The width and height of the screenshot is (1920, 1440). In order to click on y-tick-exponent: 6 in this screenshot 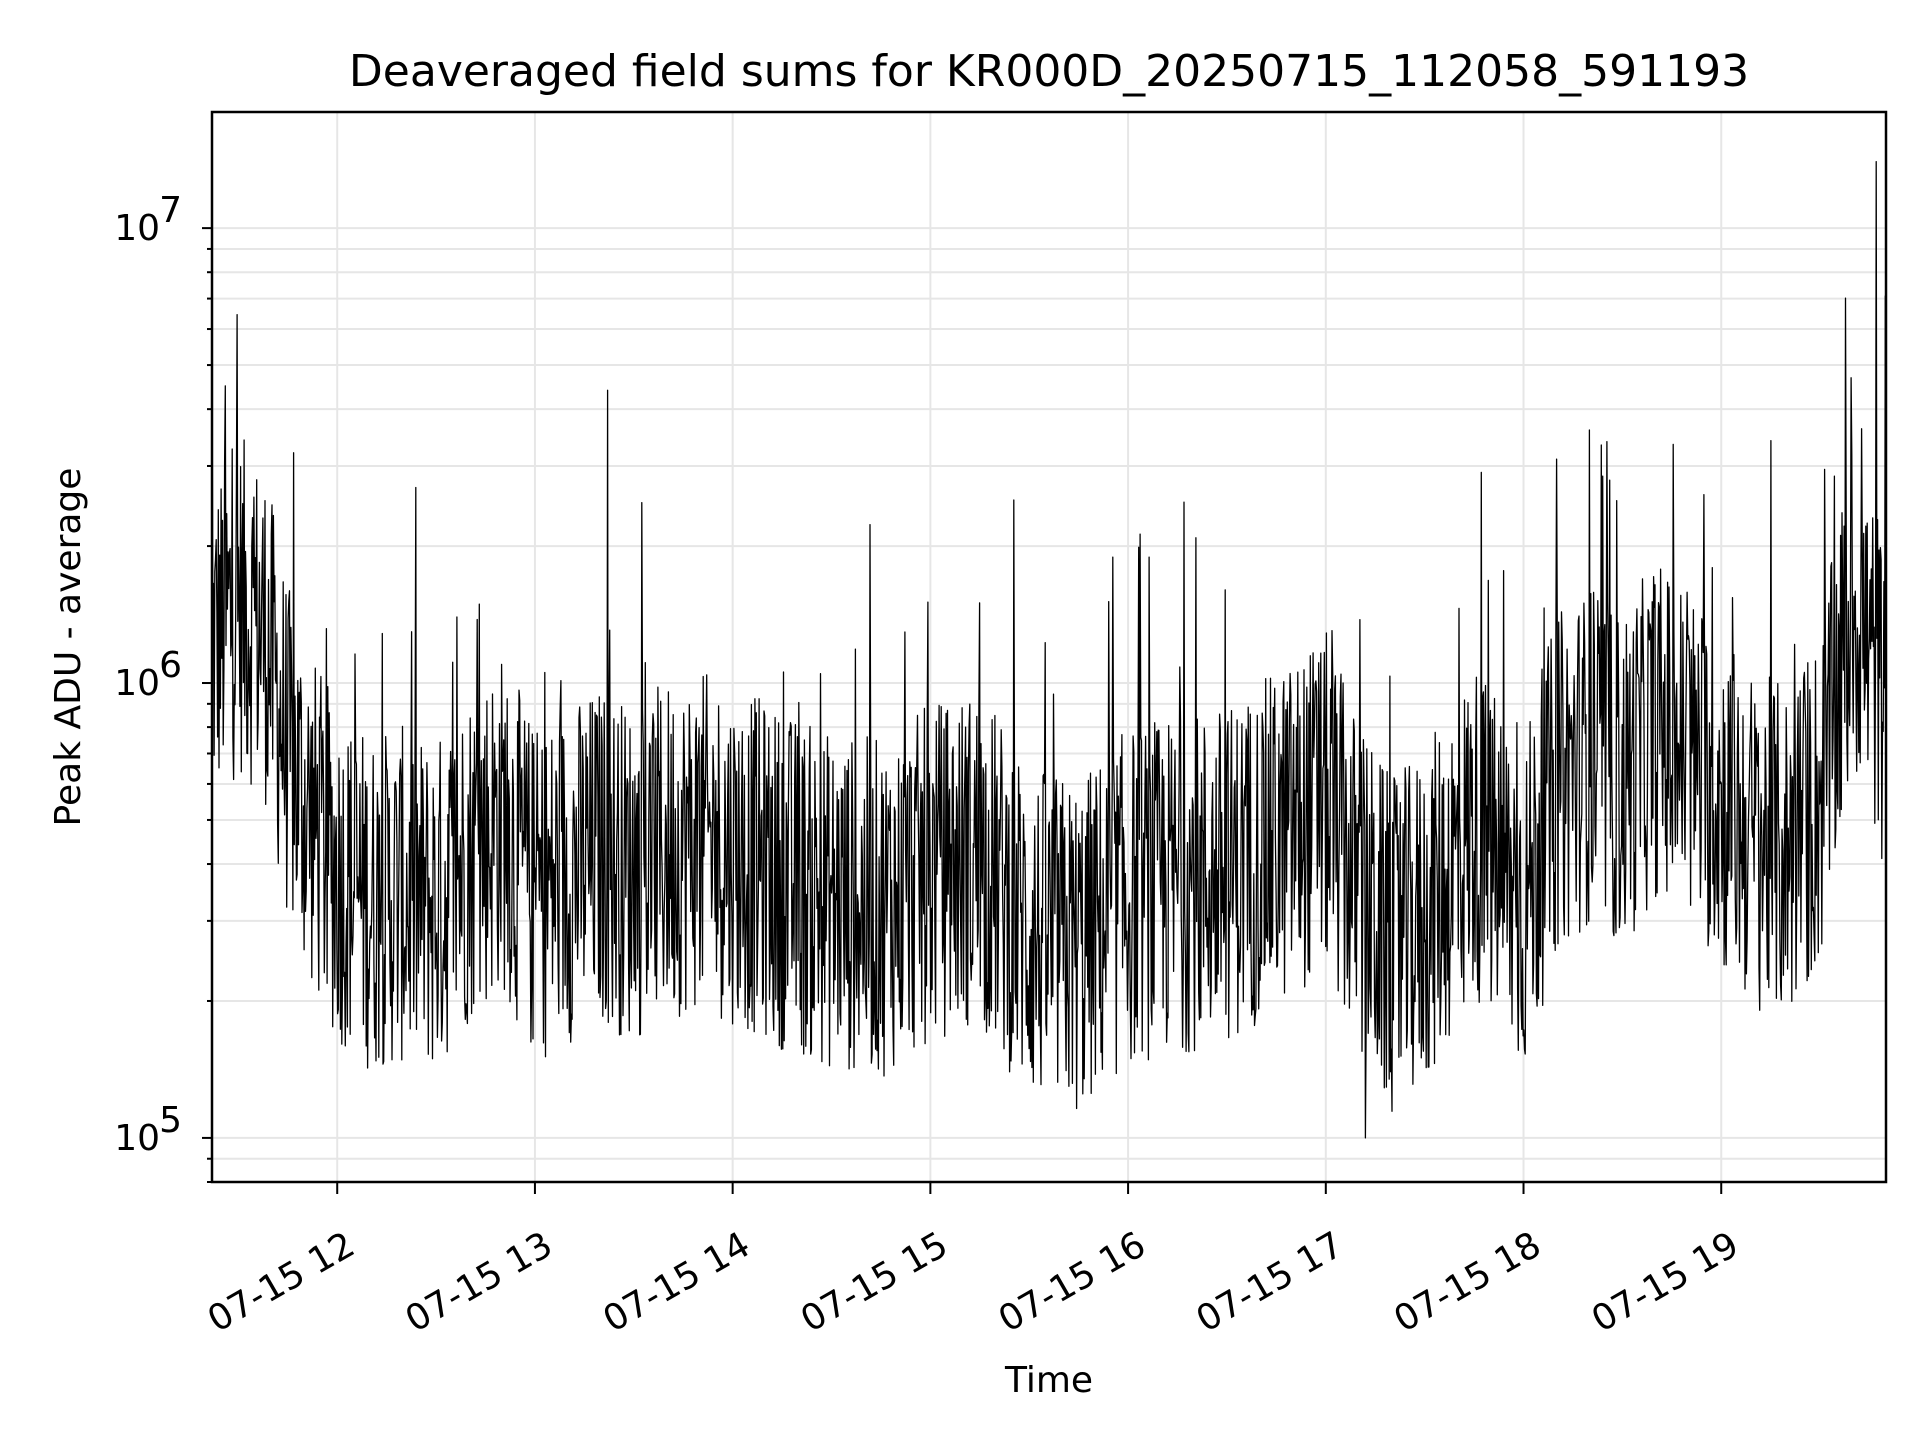, I will do `click(170, 665)`.